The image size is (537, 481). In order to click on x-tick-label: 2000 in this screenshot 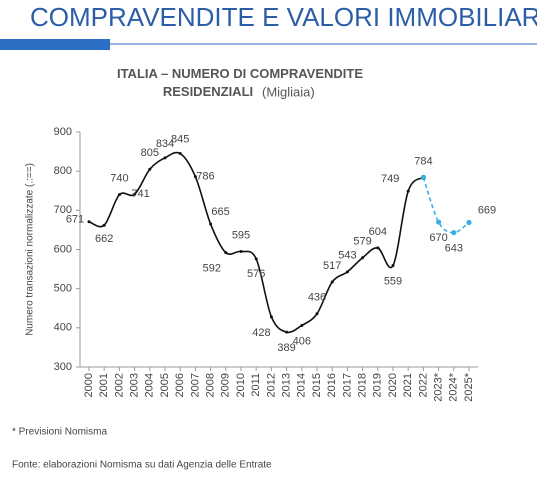, I will do `click(89, 385)`.